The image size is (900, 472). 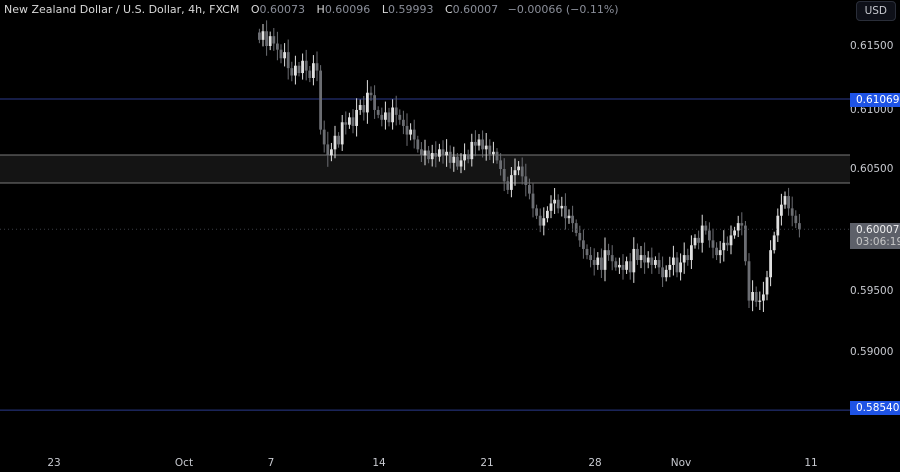 I want to click on open-label: O, so click(x=255, y=9).